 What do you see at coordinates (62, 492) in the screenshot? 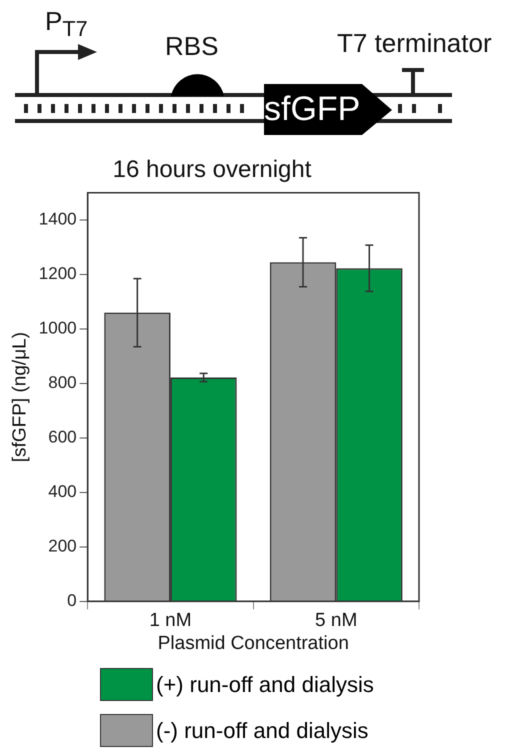
I see `y-tick-label: 400` at bounding box center [62, 492].